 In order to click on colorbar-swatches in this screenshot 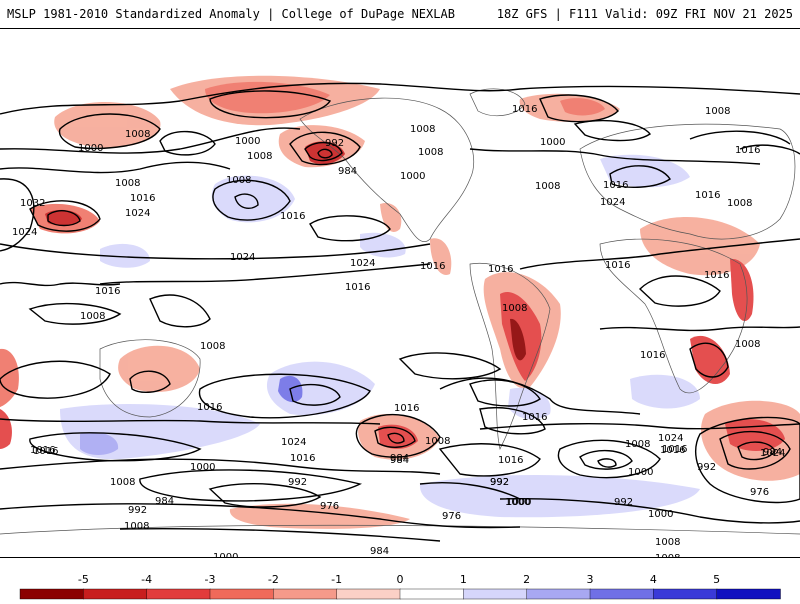, I will do `click(400, 594)`.